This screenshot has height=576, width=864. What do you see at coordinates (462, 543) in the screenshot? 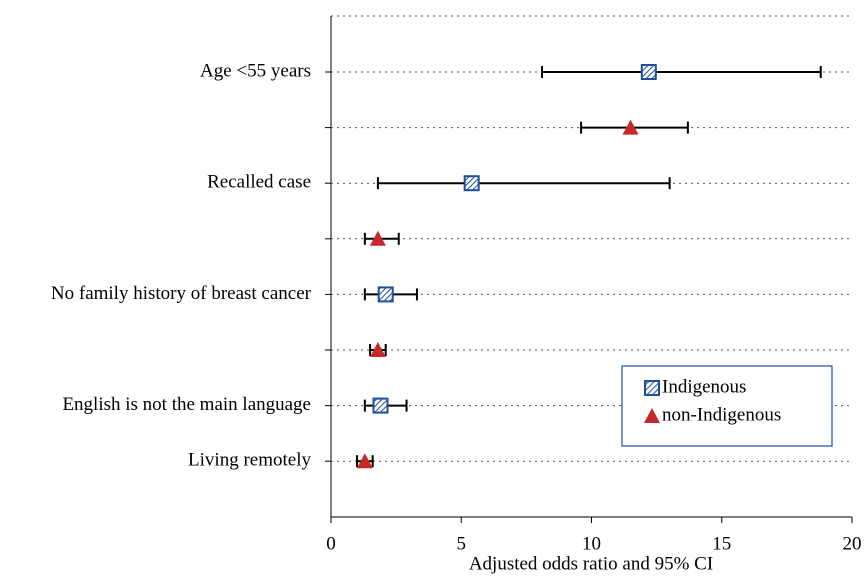
I see `x-tick-label: 5` at bounding box center [462, 543].